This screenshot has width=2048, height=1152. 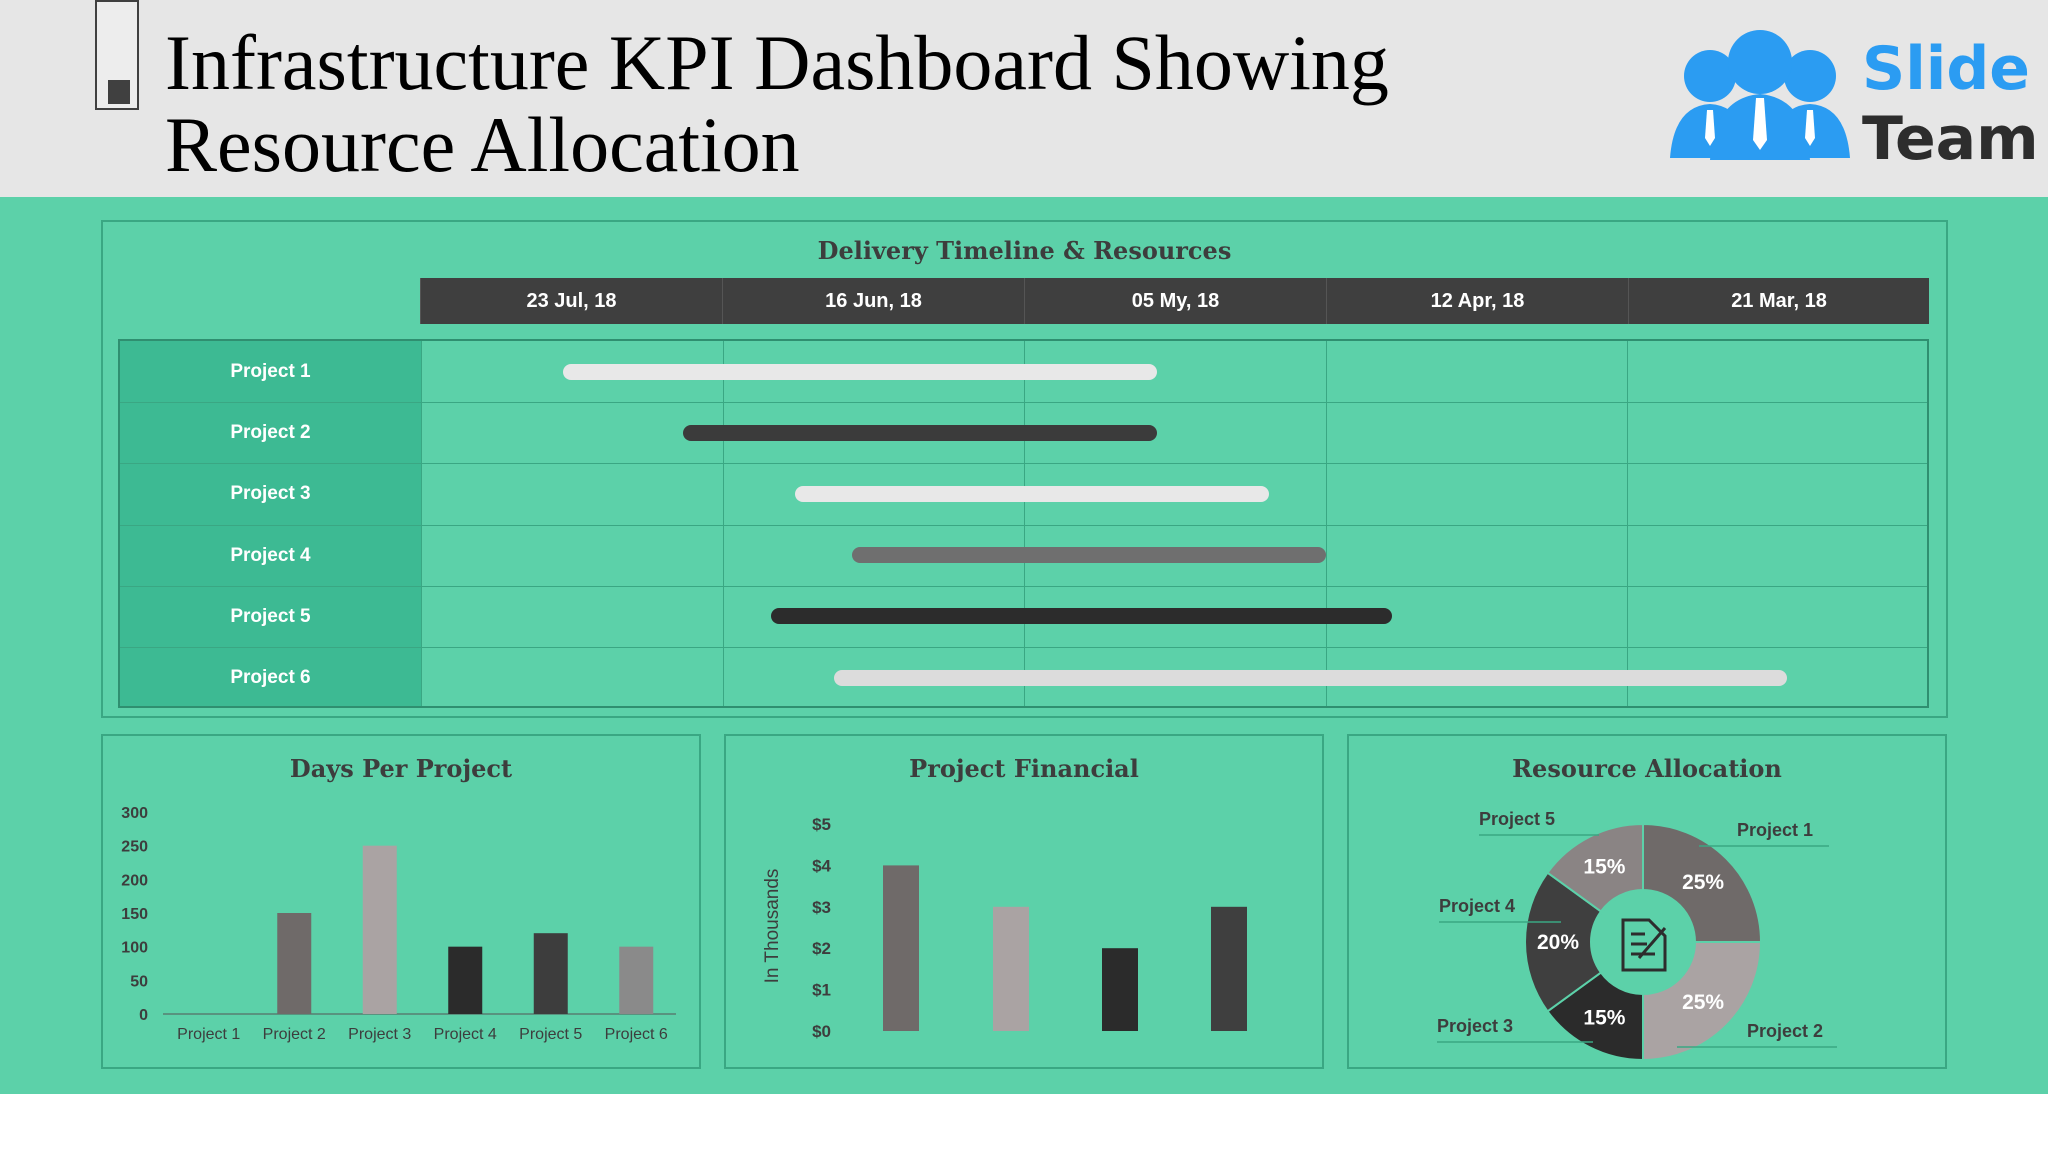 I want to click on x-tick-label: Project 1, so click(x=208, y=1034).